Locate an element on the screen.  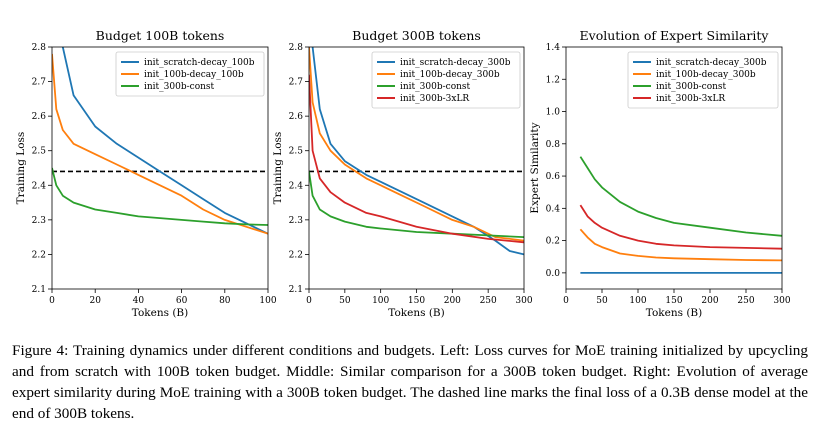
y-tick-label: 0.6 is located at coordinates (553, 177).